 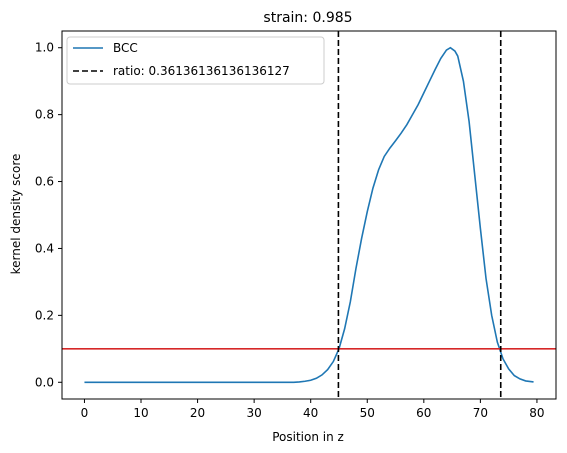 I want to click on x-tick-label: 10, so click(x=140, y=413).